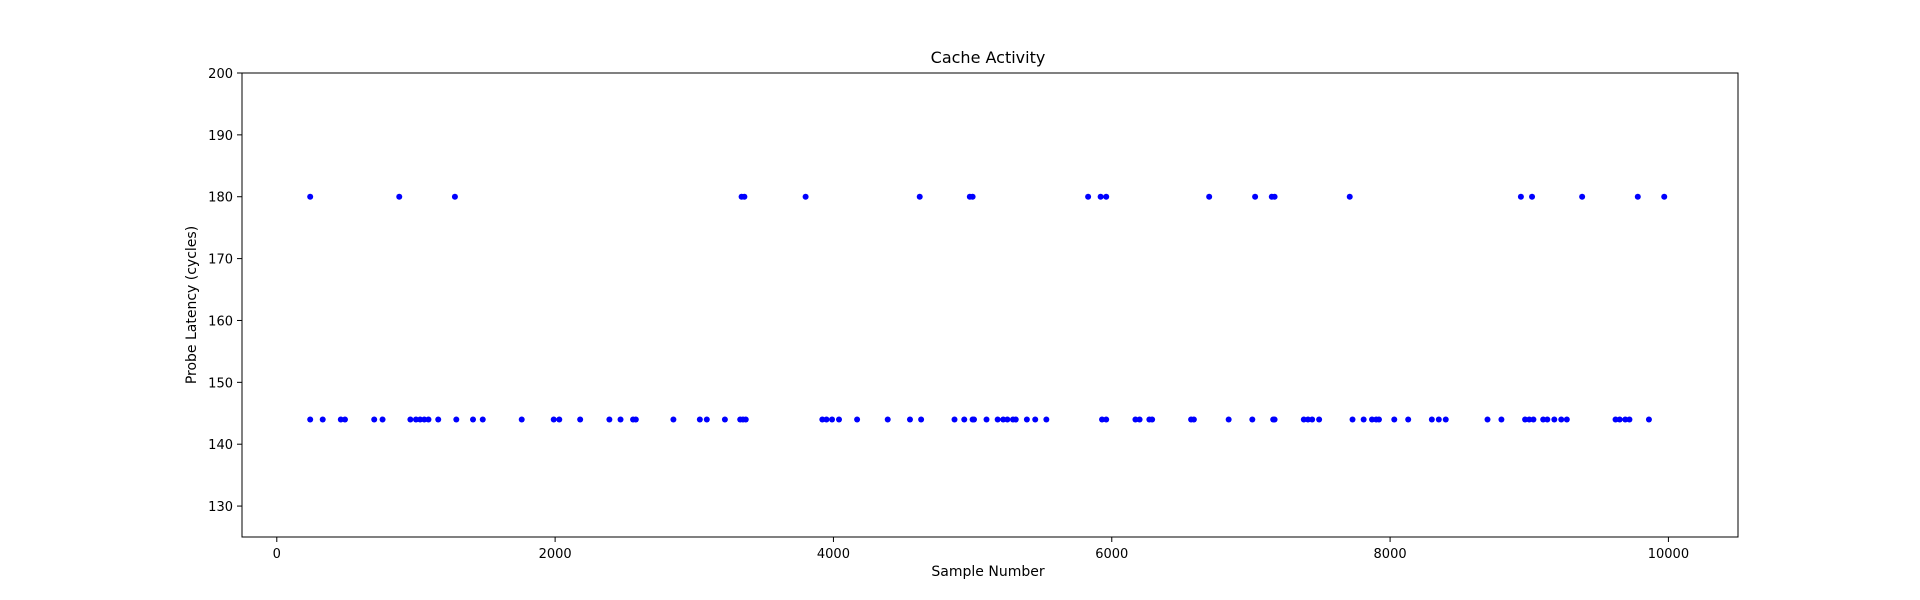 The image size is (1920, 600). Describe the element at coordinates (1668, 554) in the screenshot. I see `x-tick-label: 10000` at that location.